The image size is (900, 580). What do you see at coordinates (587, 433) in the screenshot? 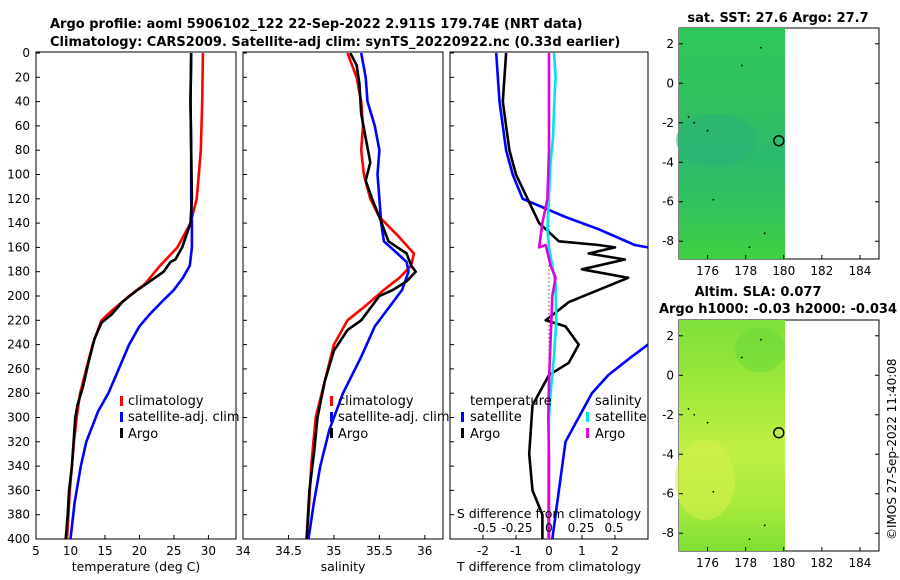
I see `legend-swatch-s-argo` at bounding box center [587, 433].